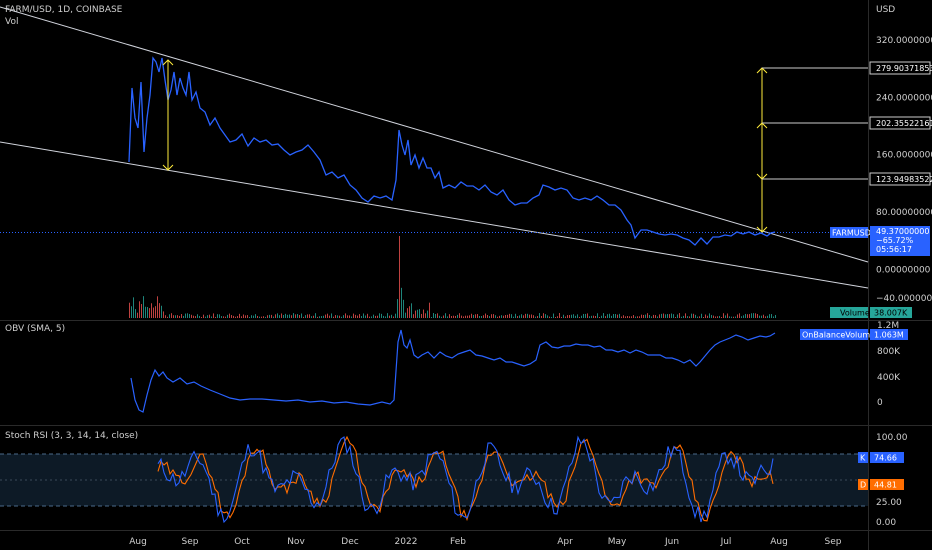 This screenshot has width=932, height=550. I want to click on obv-badge-text: OnBalanceVolume, so click(838, 335).